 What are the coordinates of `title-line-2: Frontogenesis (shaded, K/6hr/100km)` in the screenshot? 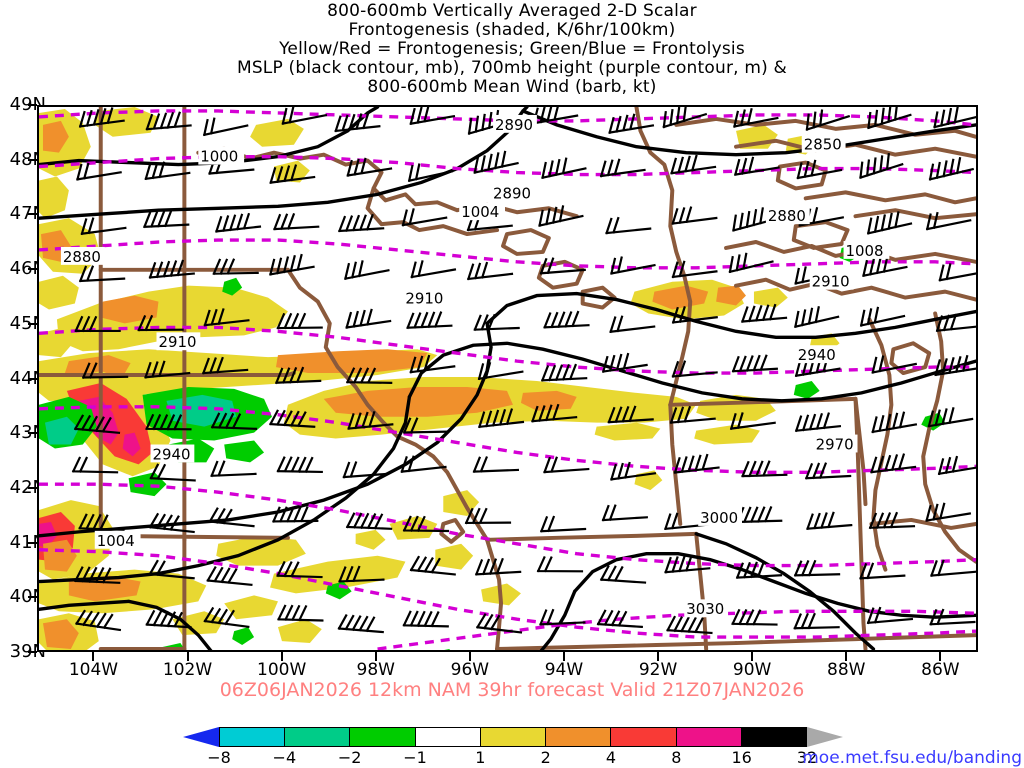 It's located at (512, 30).